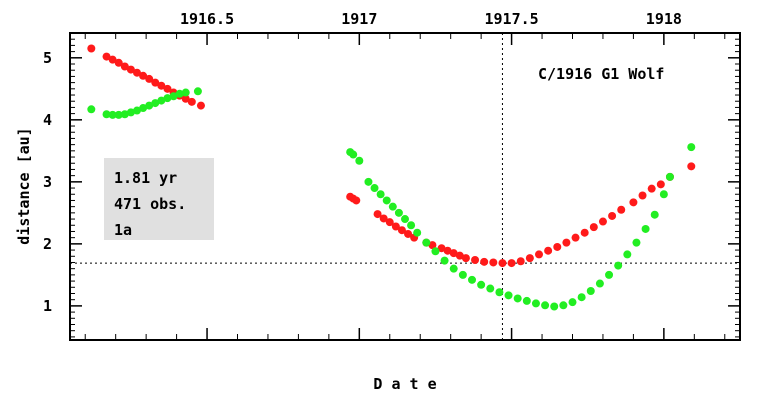 This screenshot has height=403, width=764. Describe the element at coordinates (47, 58) in the screenshot. I see `y-tick-label: 5` at that location.